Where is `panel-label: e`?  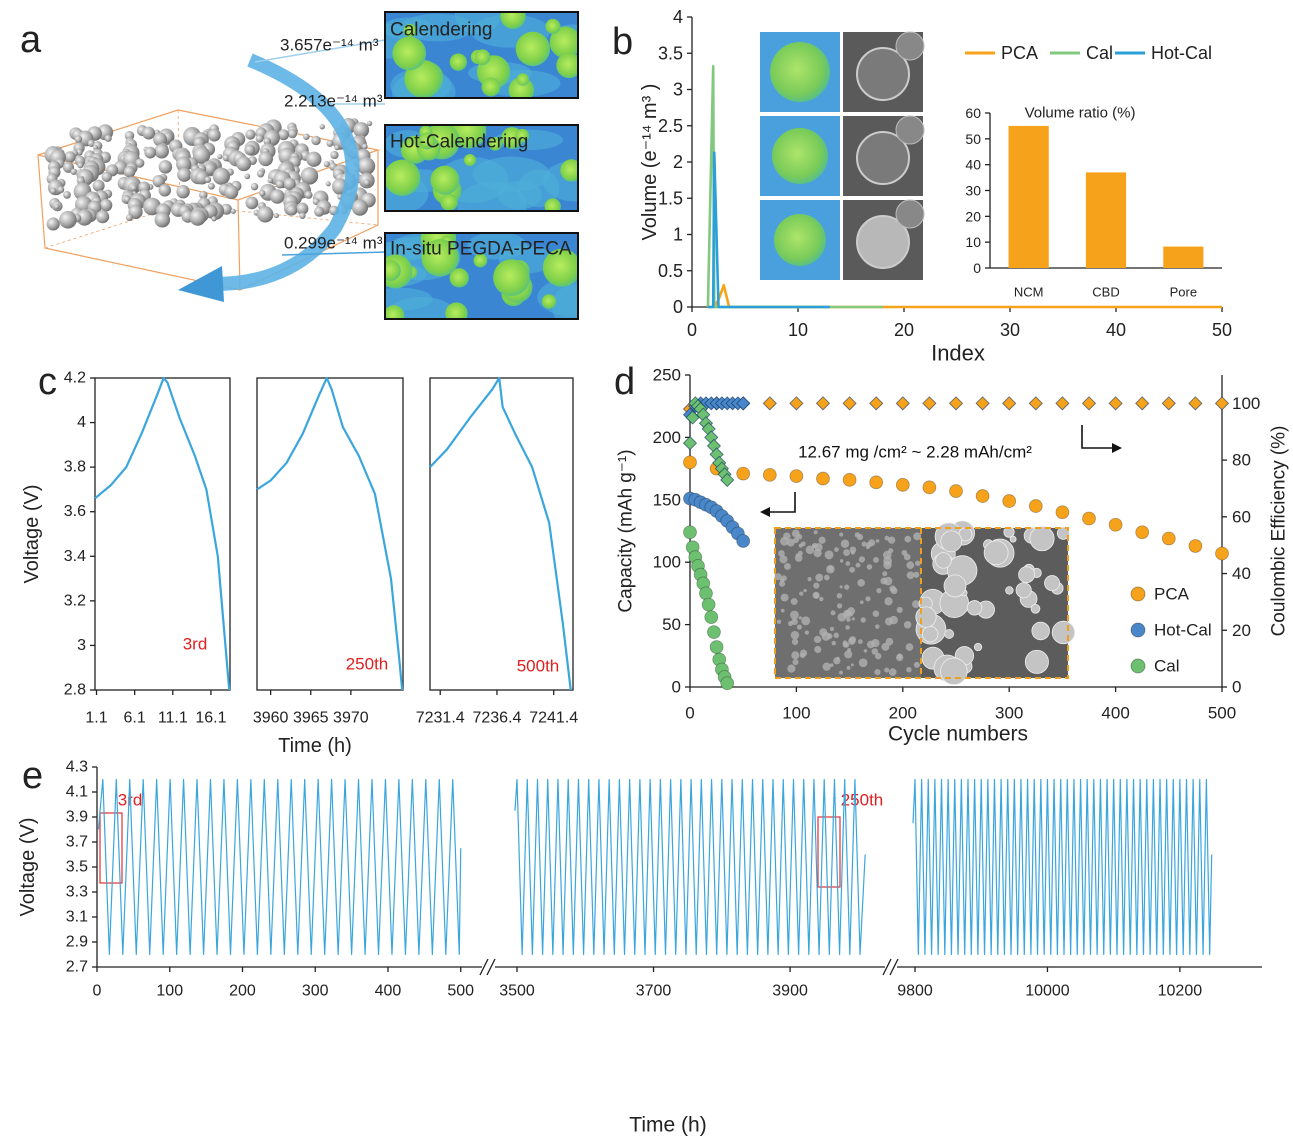
panel-label: e is located at coordinates (32, 776).